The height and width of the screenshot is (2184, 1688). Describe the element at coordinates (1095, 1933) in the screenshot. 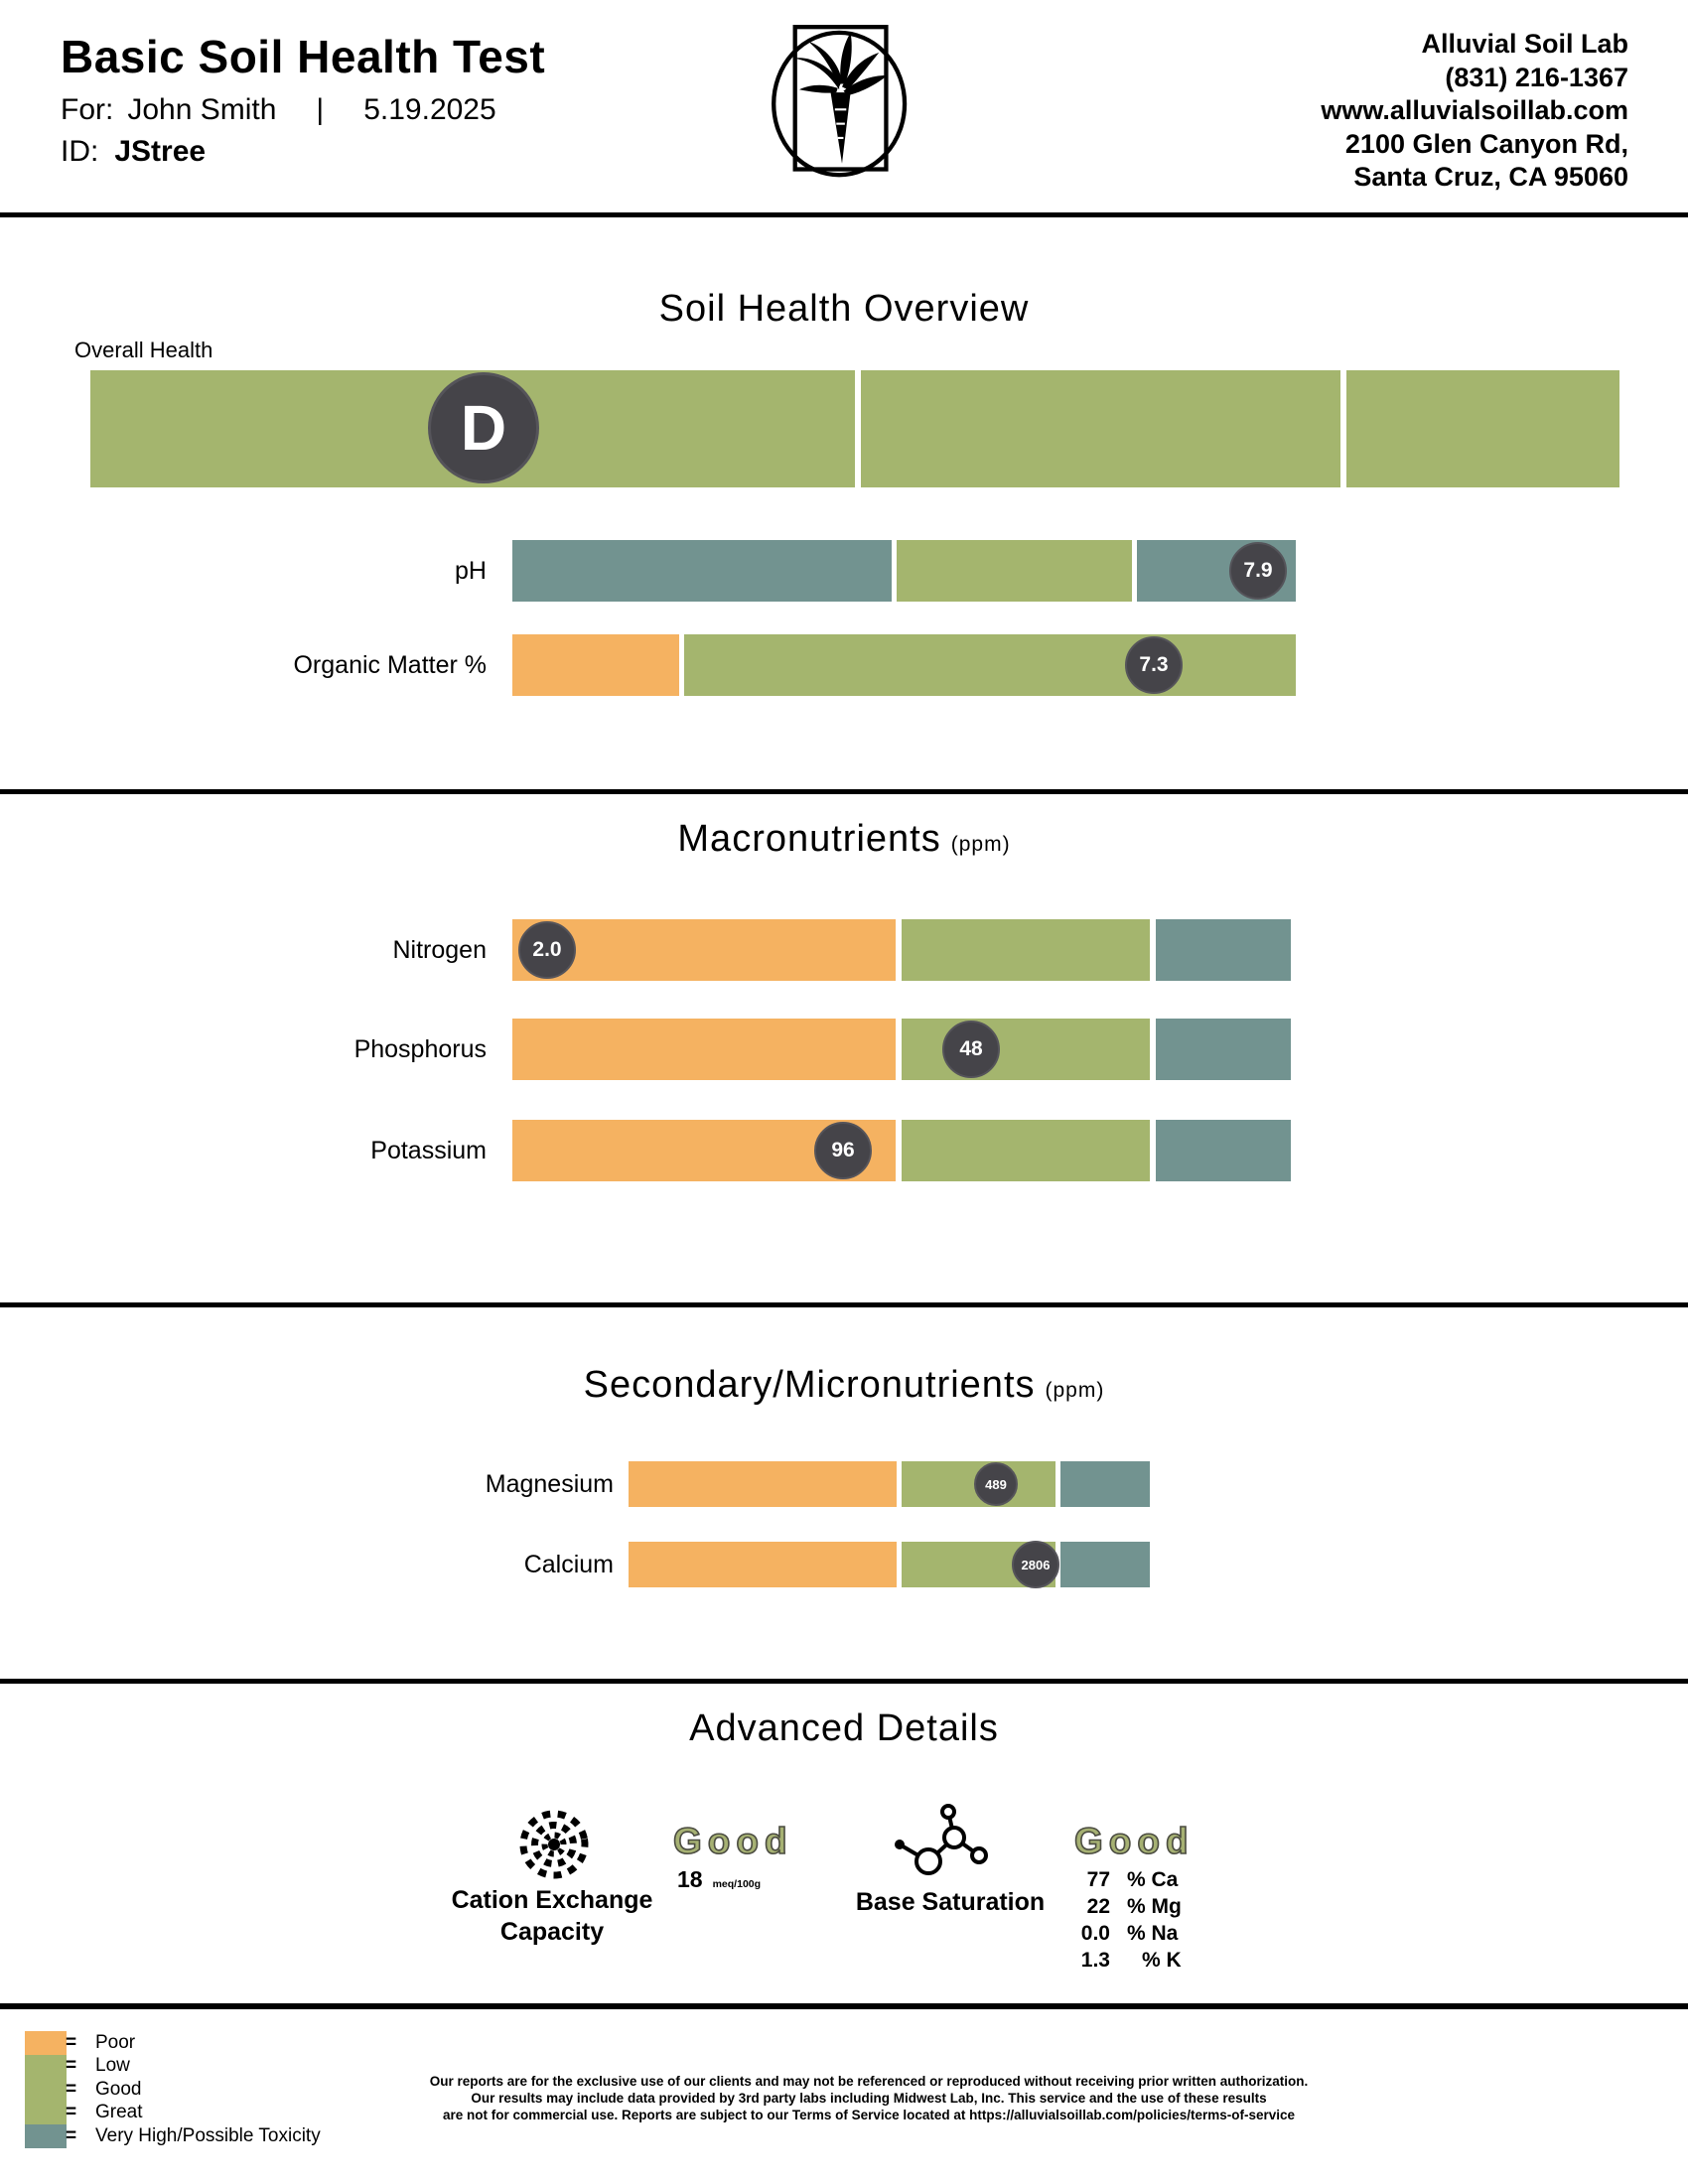

I see `na-value: 0.0` at that location.